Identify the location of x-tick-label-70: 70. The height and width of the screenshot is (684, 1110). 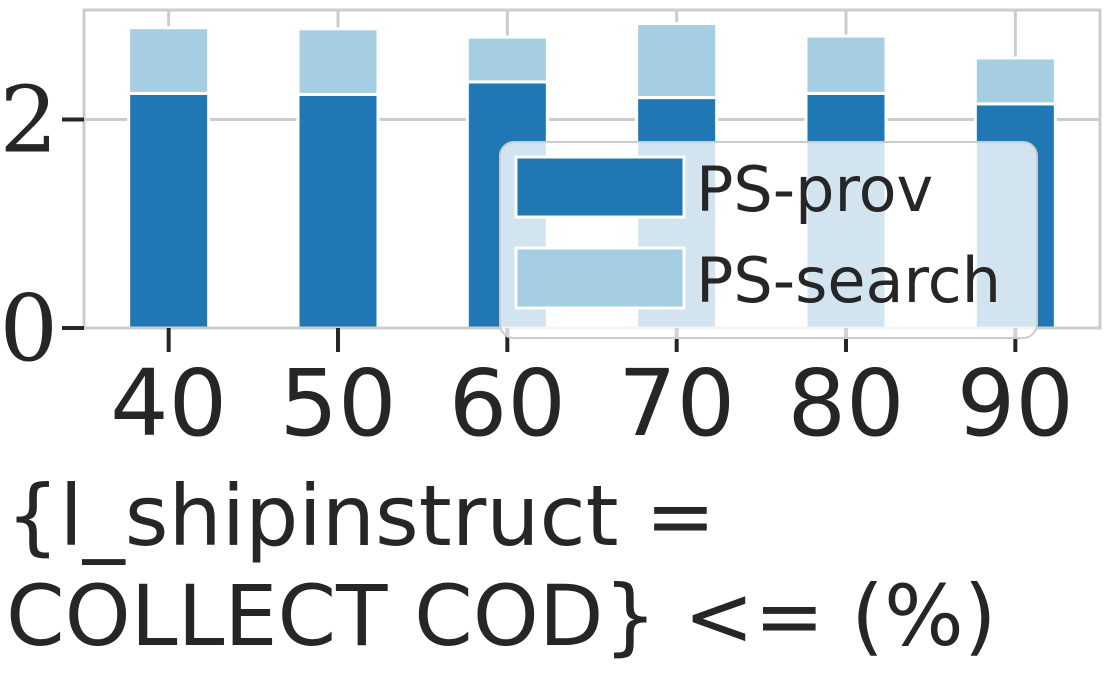
(676, 403).